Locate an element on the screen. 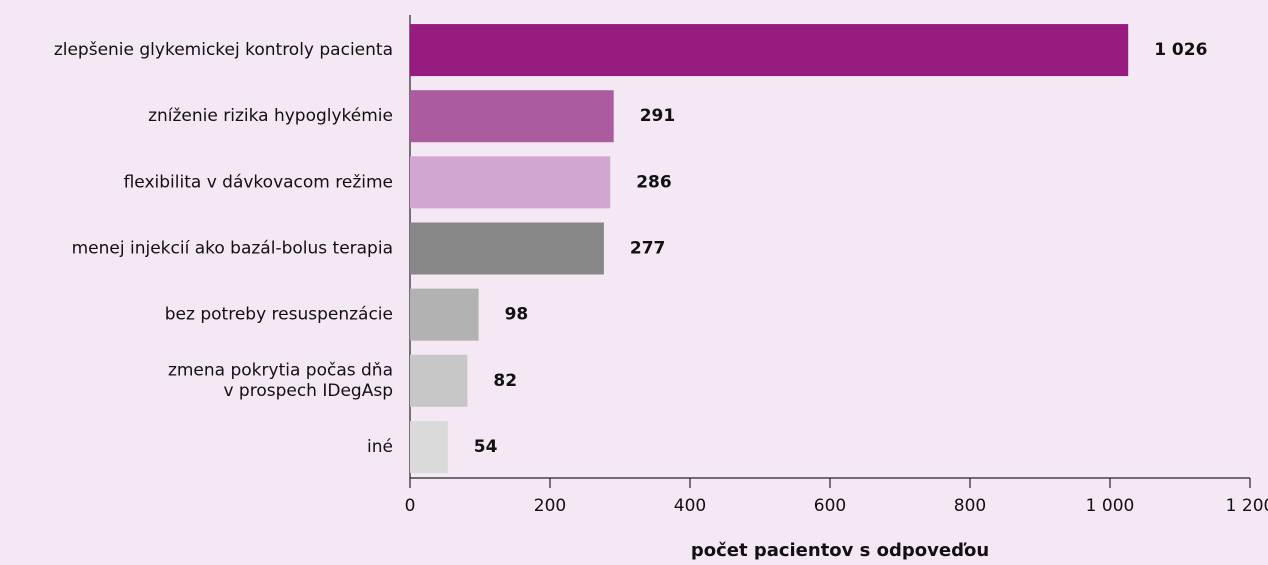 The height and width of the screenshot is (565, 1268). value-label: 291 is located at coordinates (658, 116).